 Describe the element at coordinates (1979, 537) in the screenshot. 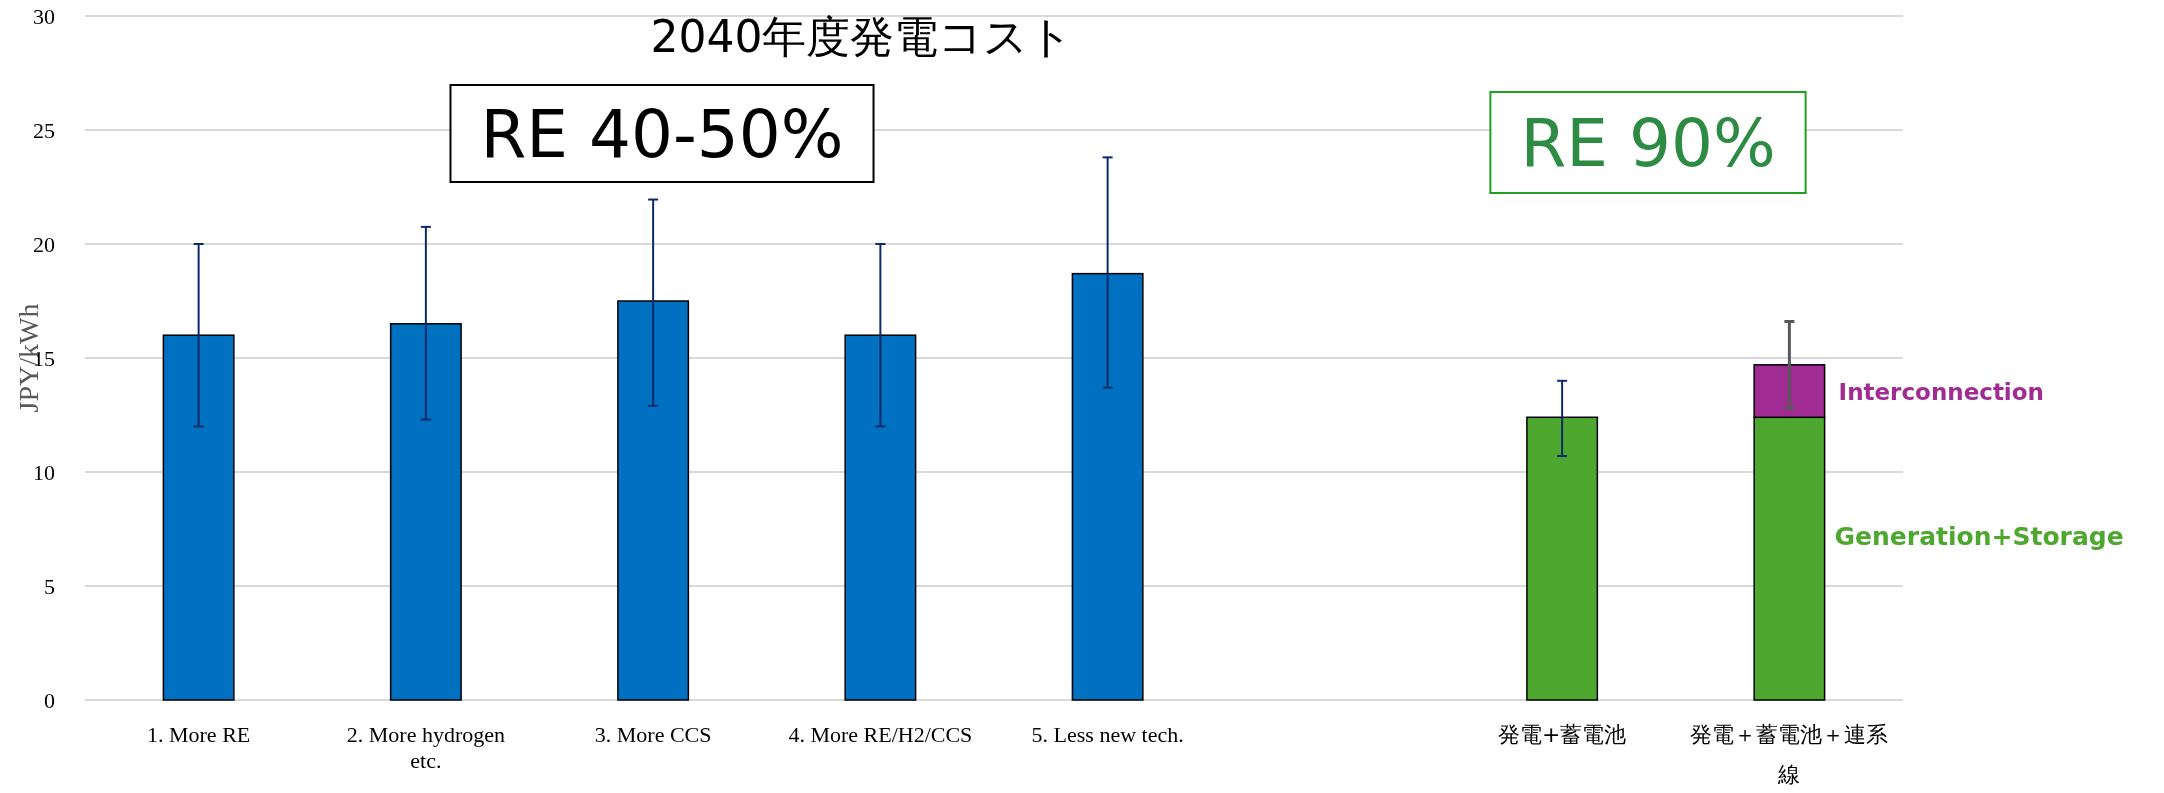

I see `series-label: Generation+Storage` at that location.